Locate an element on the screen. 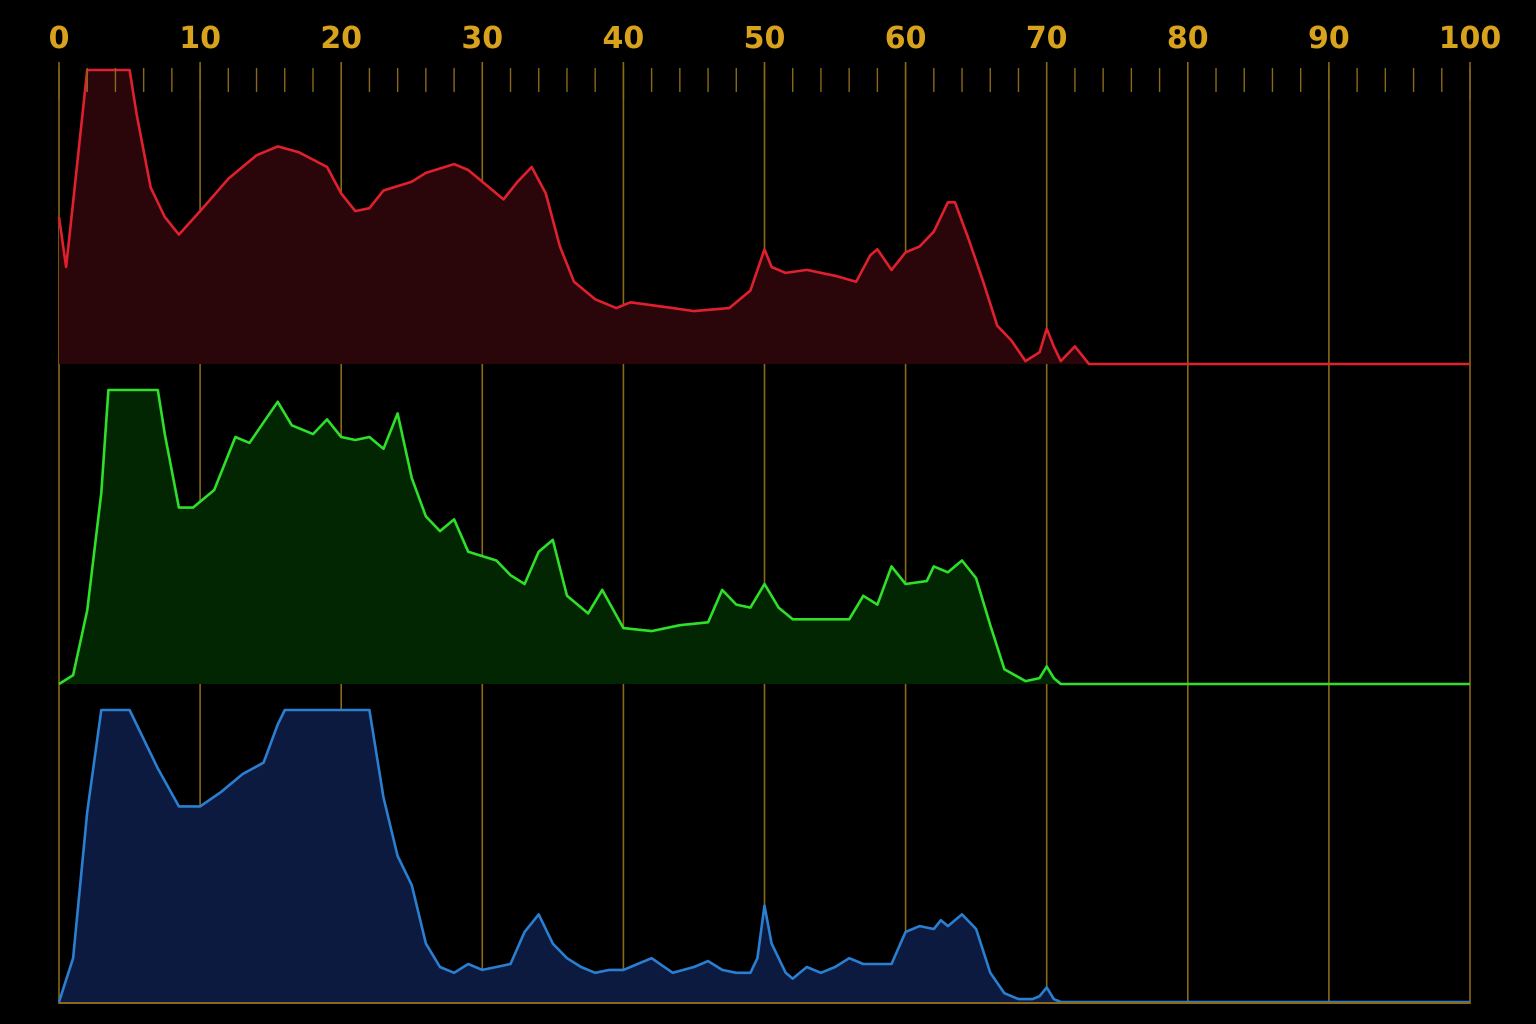 The height and width of the screenshot is (1024, 1536). x-tick-label-30: 30 is located at coordinates (482, 38).